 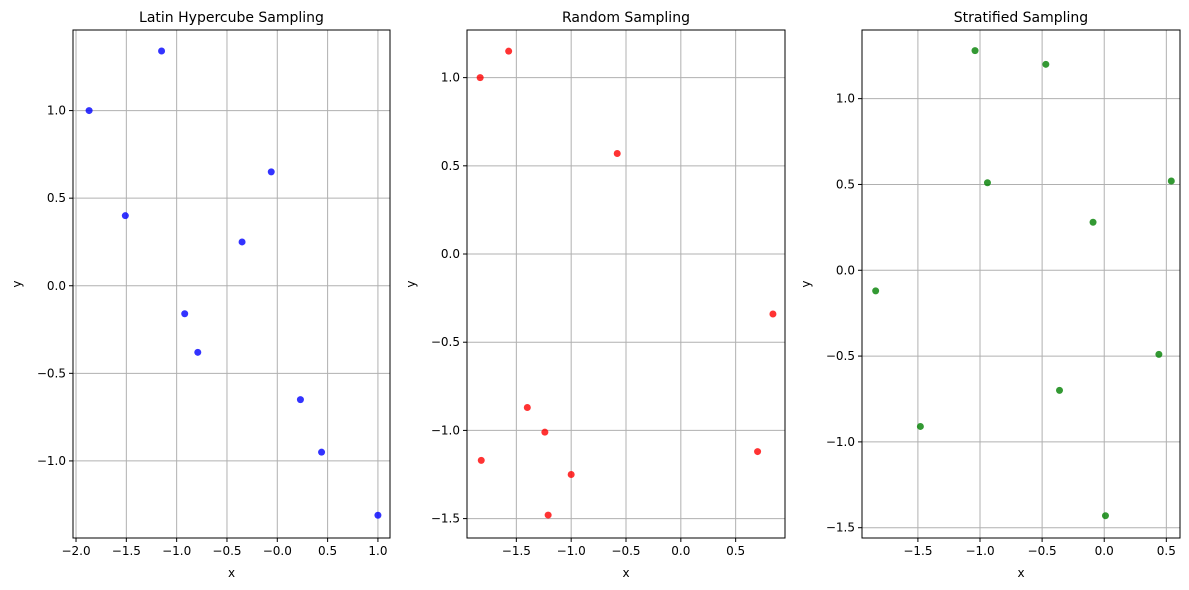 What do you see at coordinates (1021, 18) in the screenshot?
I see `chart-title: Stratified Sampling` at bounding box center [1021, 18].